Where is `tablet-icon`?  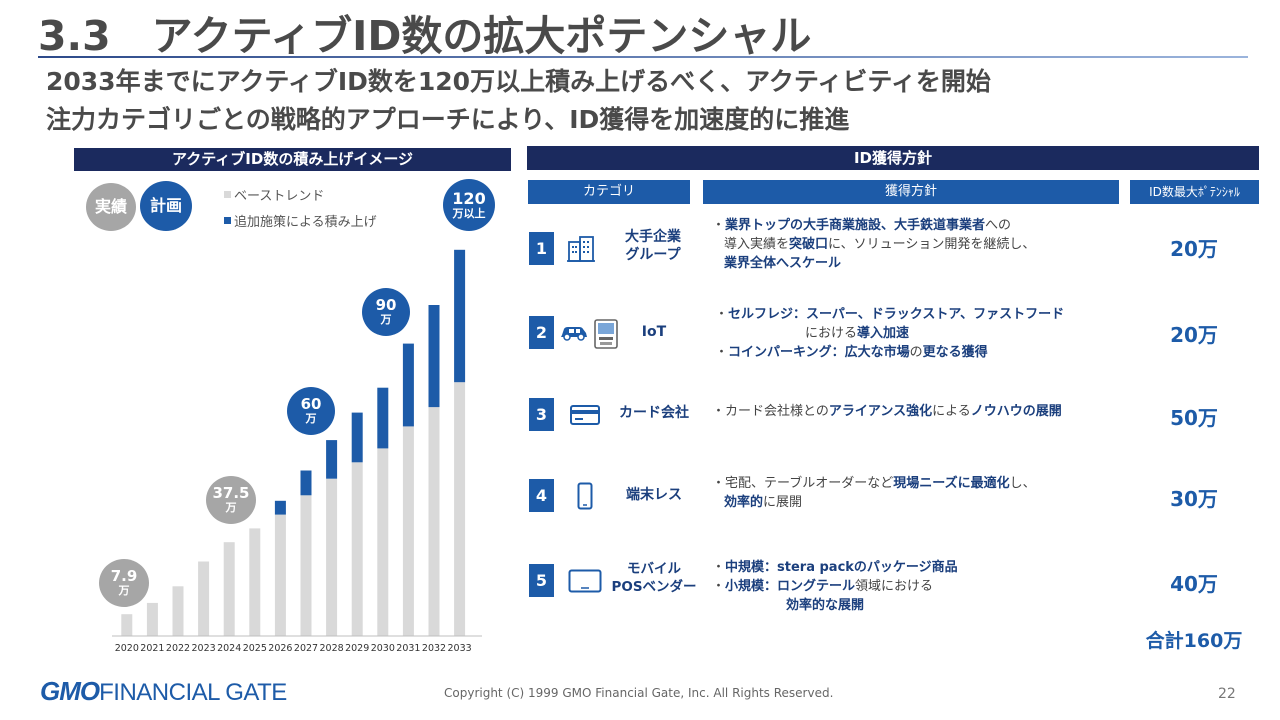
tablet-icon is located at coordinates (585, 581).